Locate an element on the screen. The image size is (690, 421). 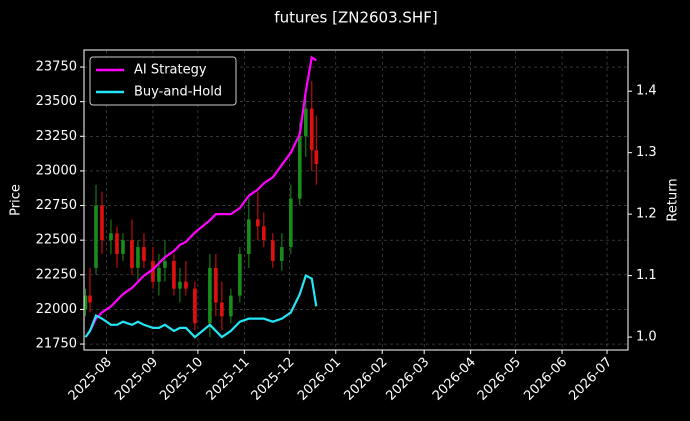
legend-box is located at coordinates (163, 81).